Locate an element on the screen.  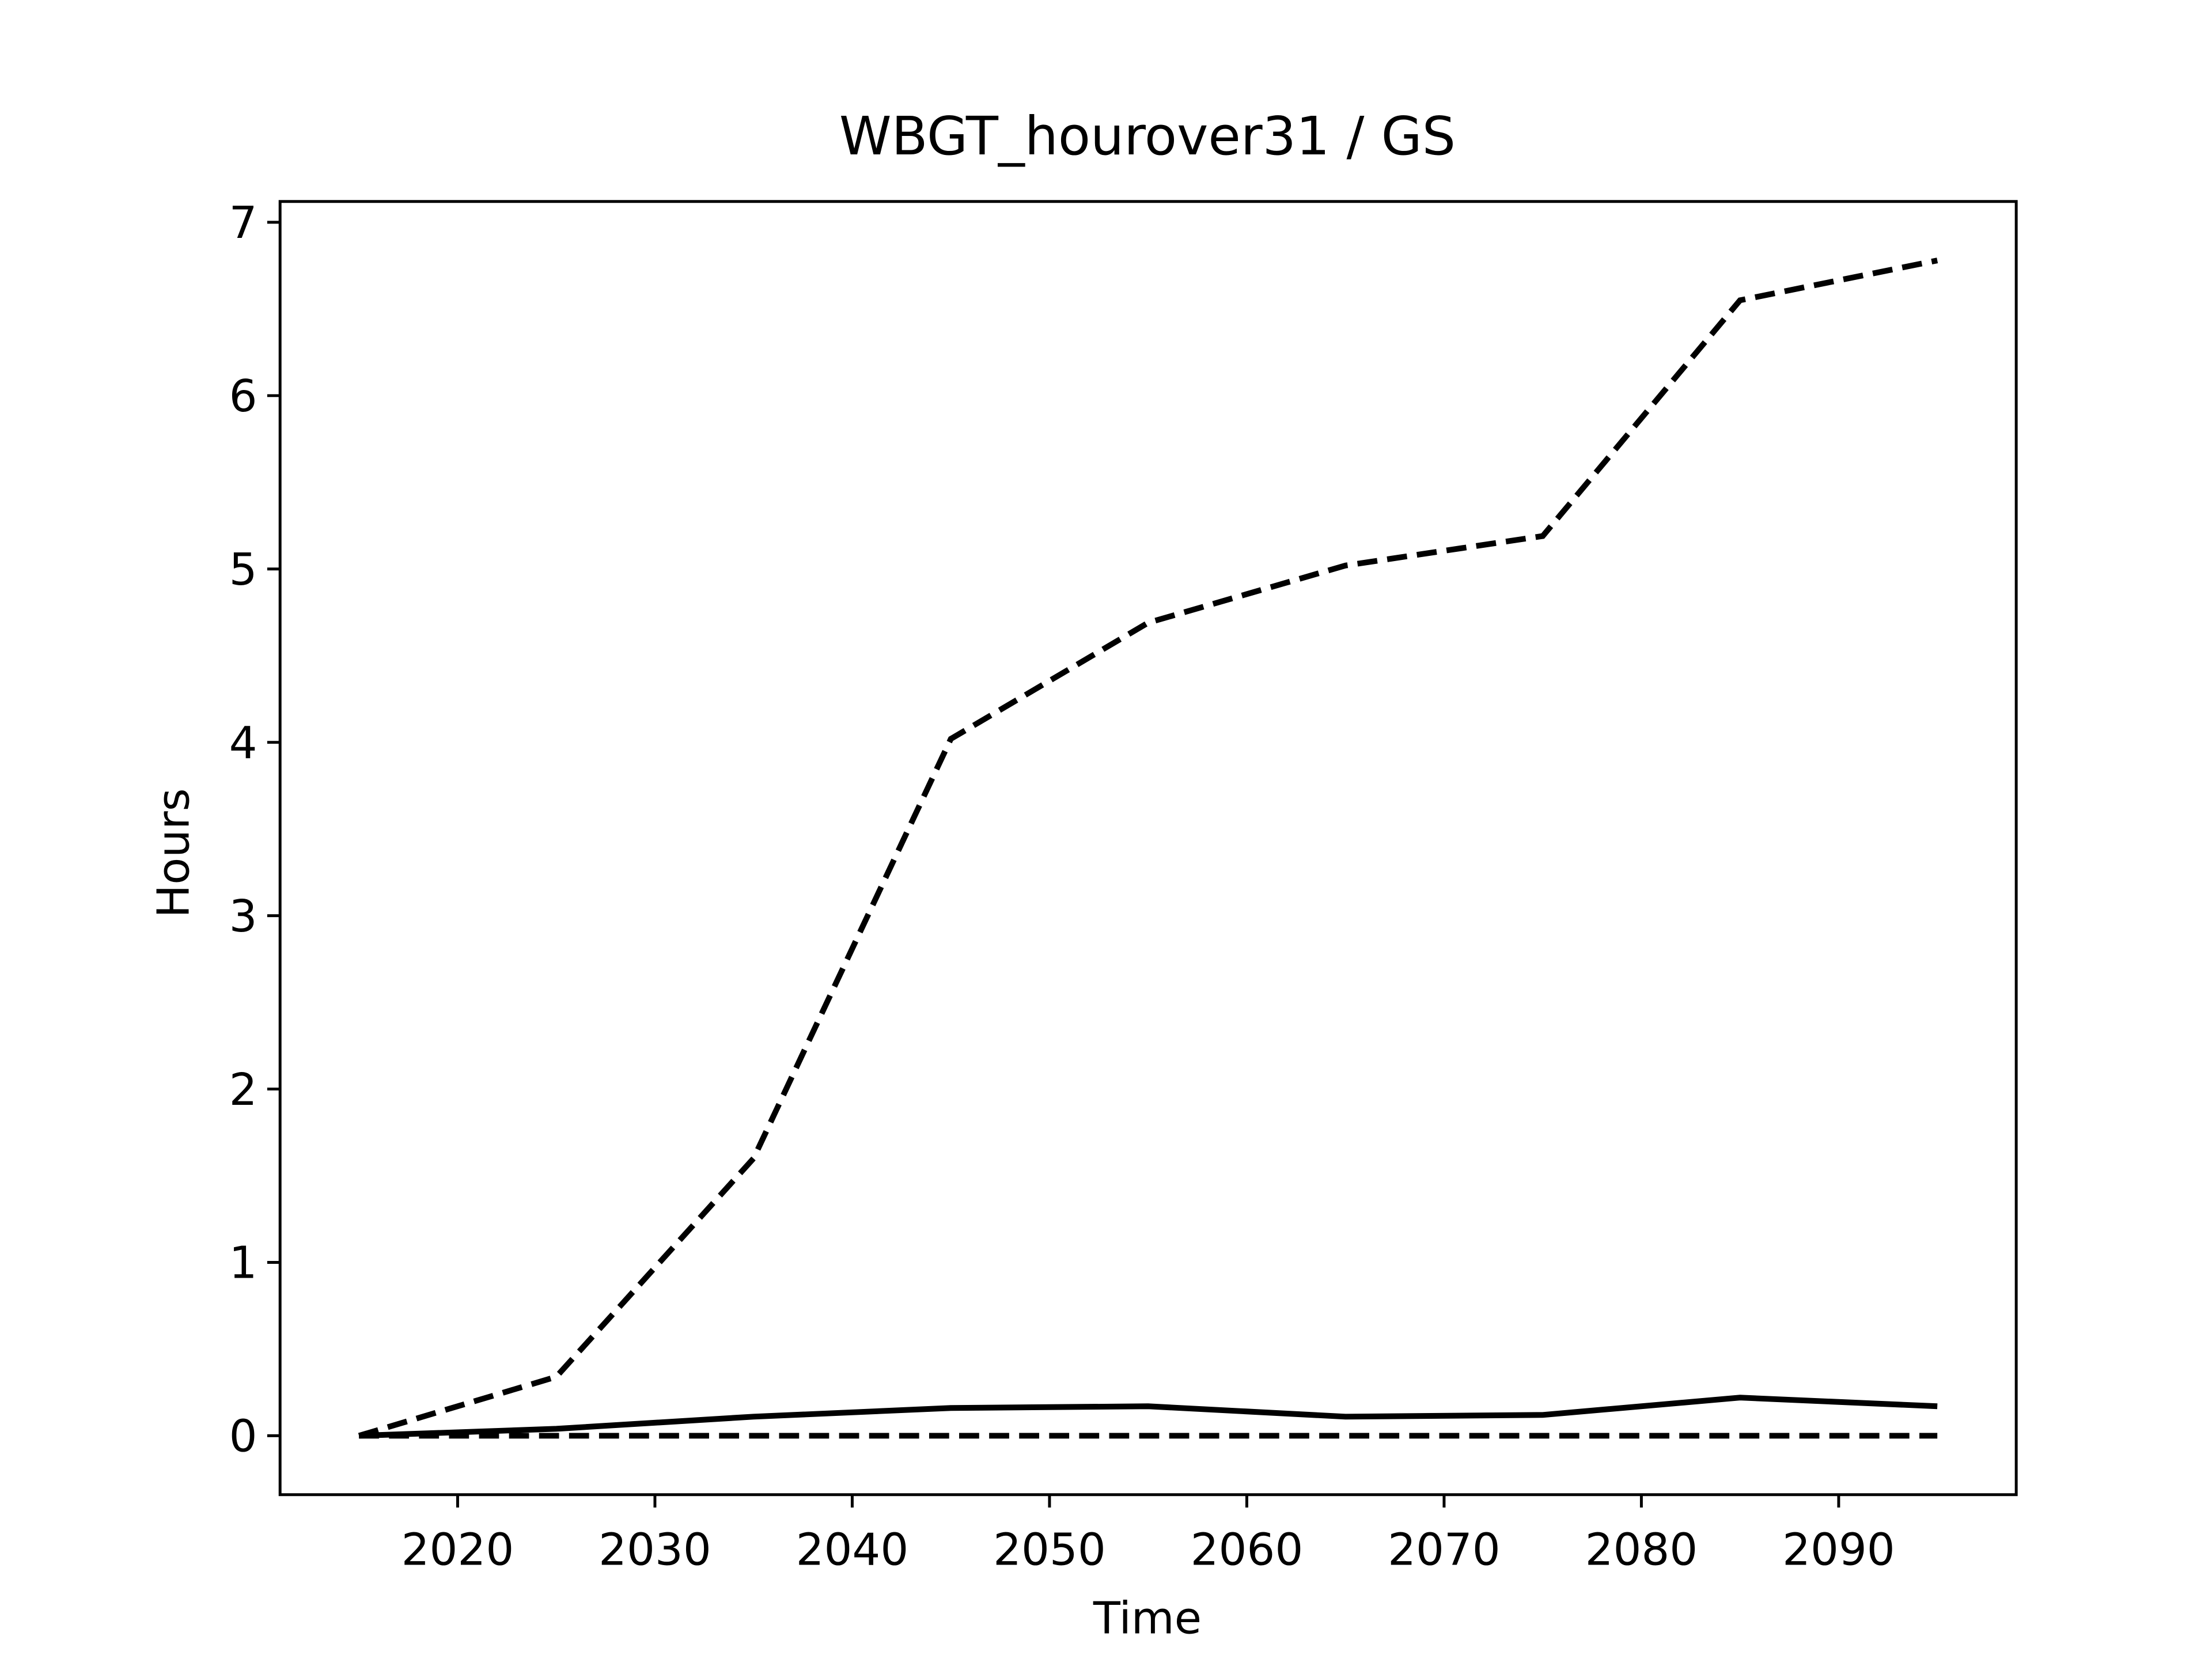
x-tick-label: 2060 is located at coordinates (1247, 1549).